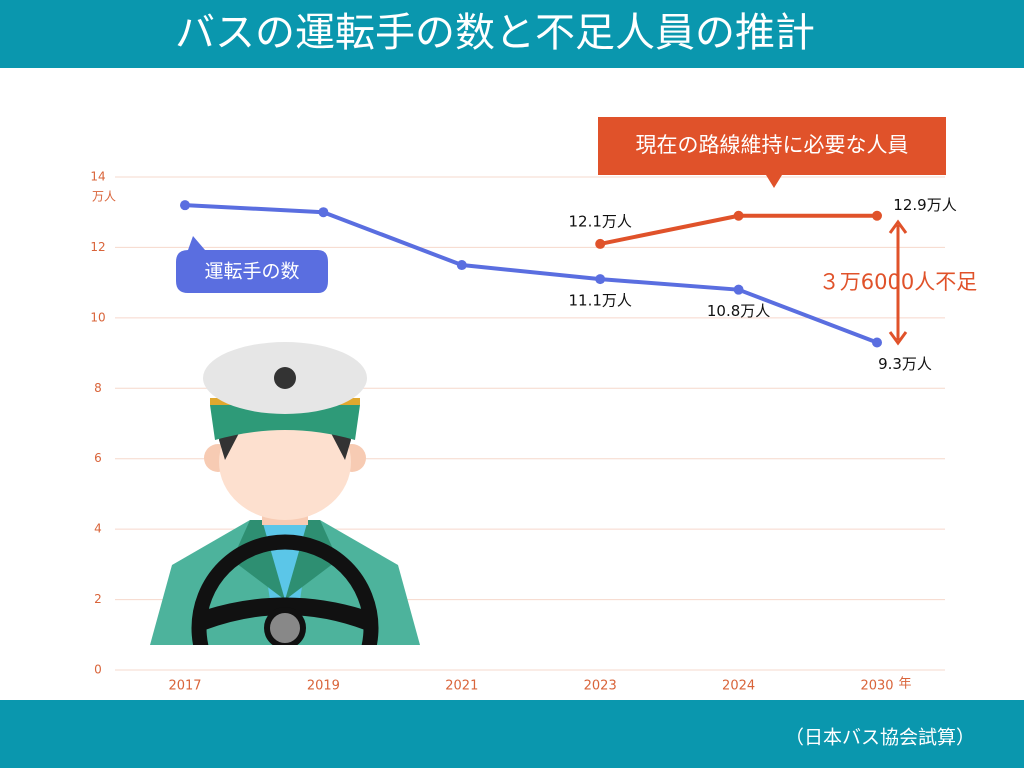 The width and height of the screenshot is (1024, 768). I want to click on line, so click(531, 274).